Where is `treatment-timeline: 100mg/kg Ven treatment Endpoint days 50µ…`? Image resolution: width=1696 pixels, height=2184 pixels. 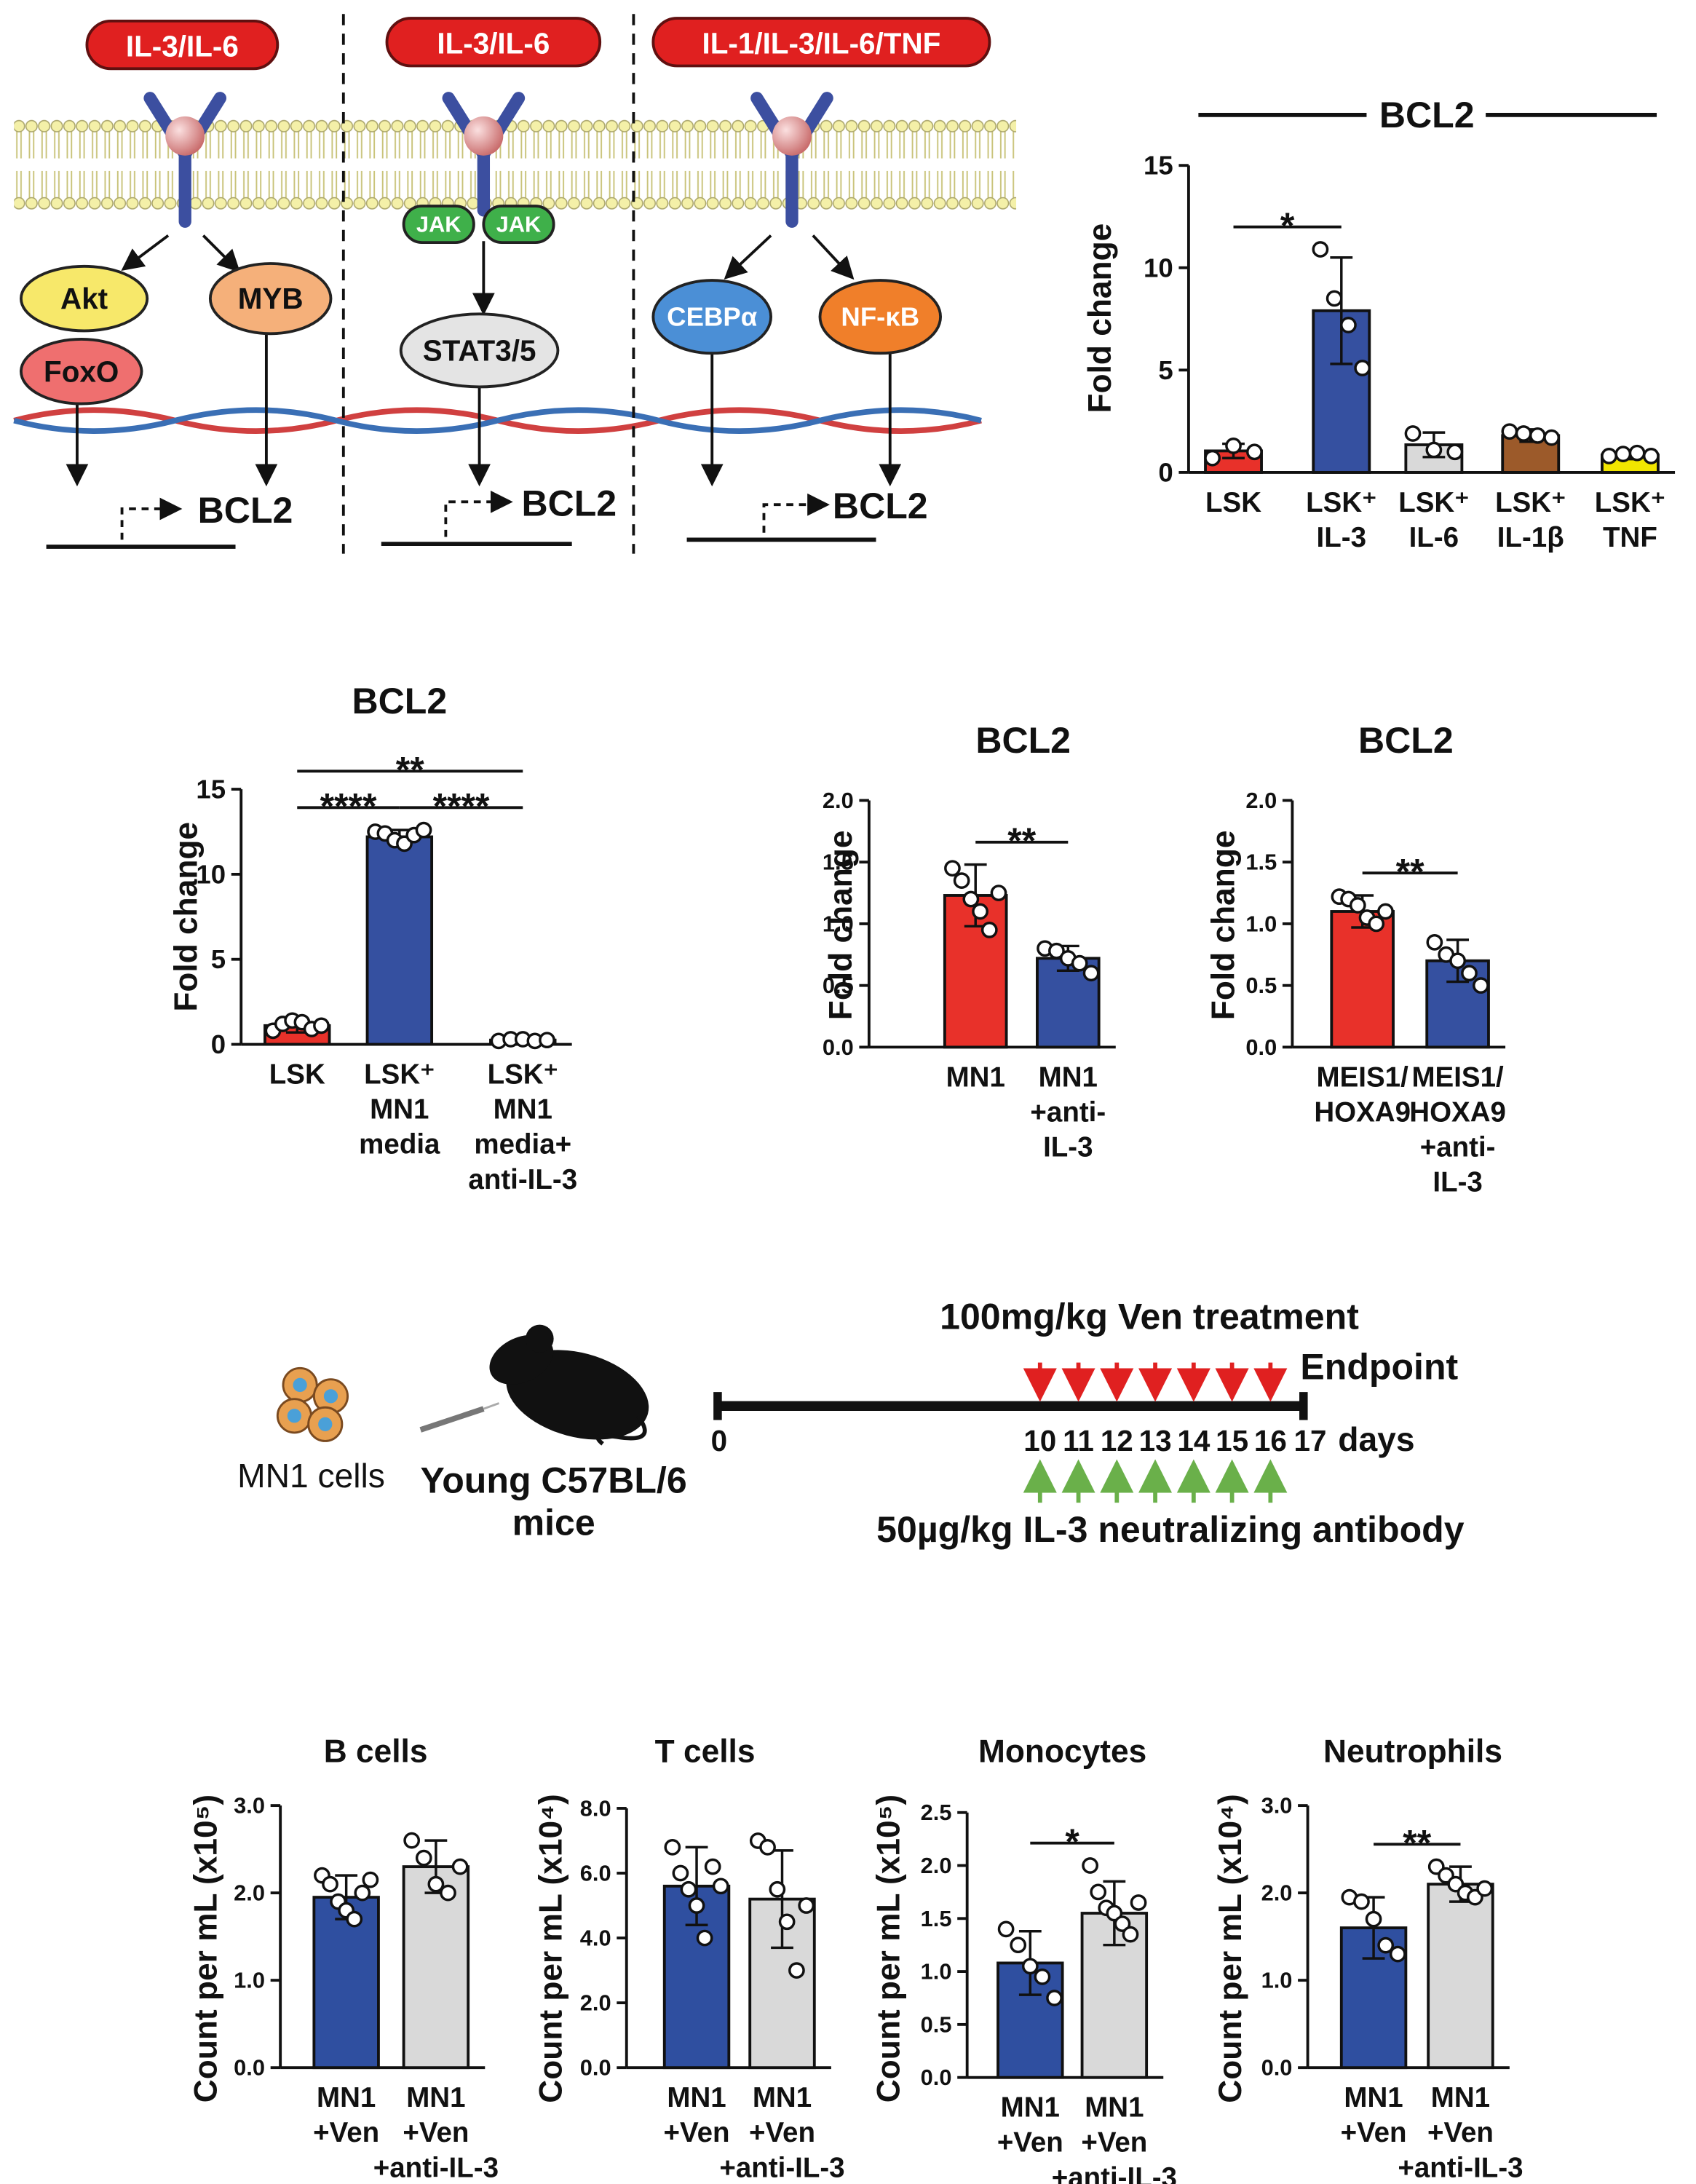
treatment-timeline: 100mg/kg Ven treatment Endpoint days 50µ… is located at coordinates (851, 1423).